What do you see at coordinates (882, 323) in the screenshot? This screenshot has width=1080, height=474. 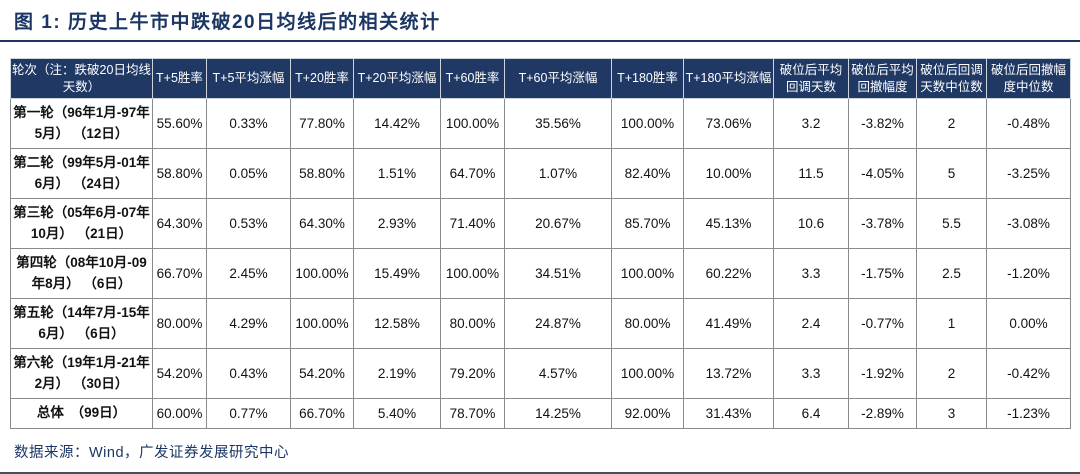 I see `cell-value: -0.77%` at bounding box center [882, 323].